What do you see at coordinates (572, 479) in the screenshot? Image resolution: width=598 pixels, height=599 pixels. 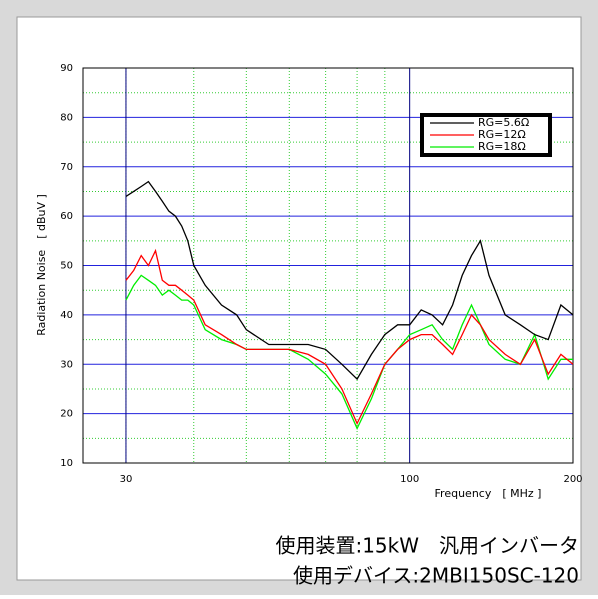 I see `x-tick-label: 200` at bounding box center [572, 479].